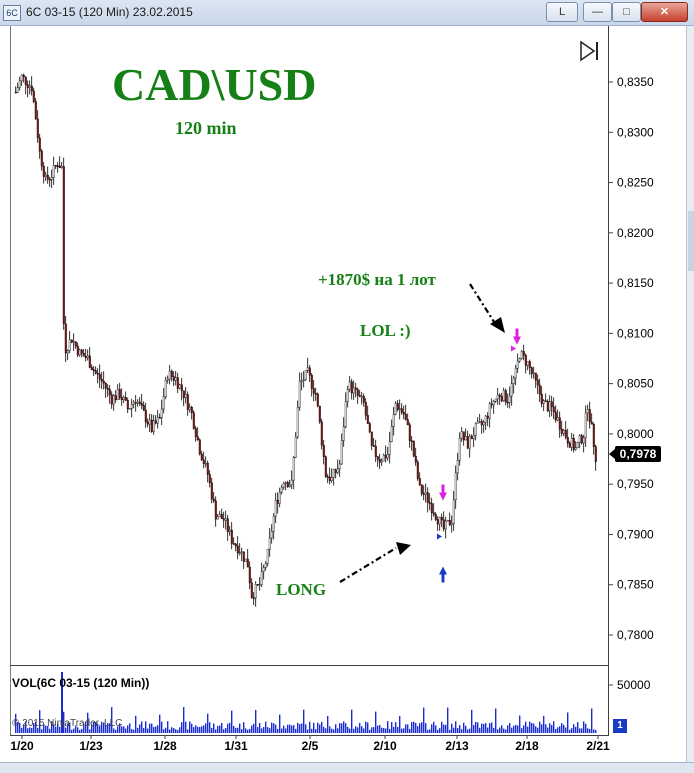  What do you see at coordinates (635, 183) in the screenshot?
I see `price-tick-label: 0,8250` at bounding box center [635, 183].